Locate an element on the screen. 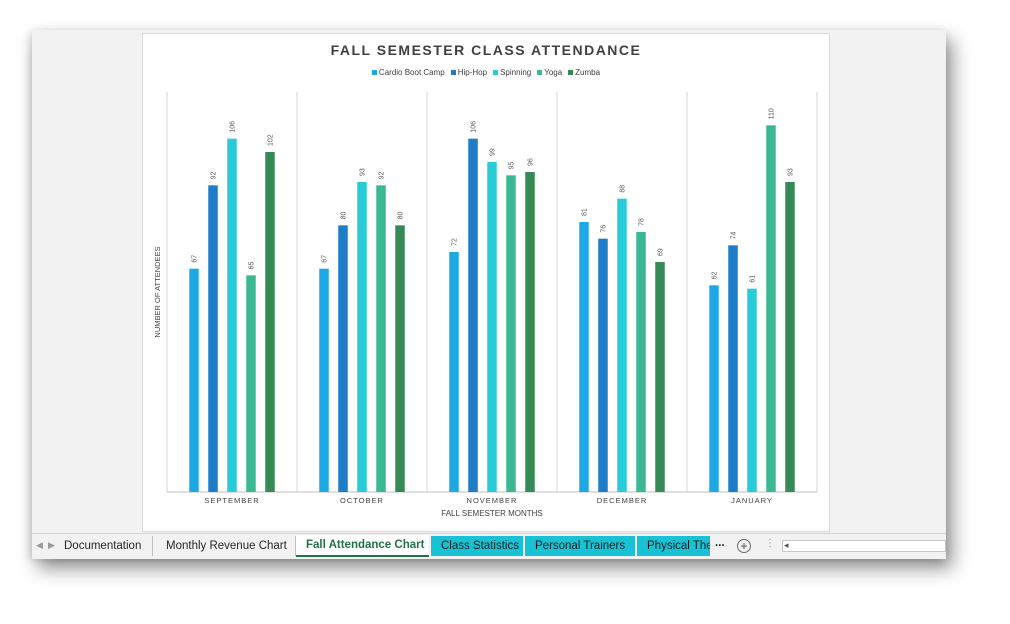  x-tick-label: DECEMBER is located at coordinates (622, 500).